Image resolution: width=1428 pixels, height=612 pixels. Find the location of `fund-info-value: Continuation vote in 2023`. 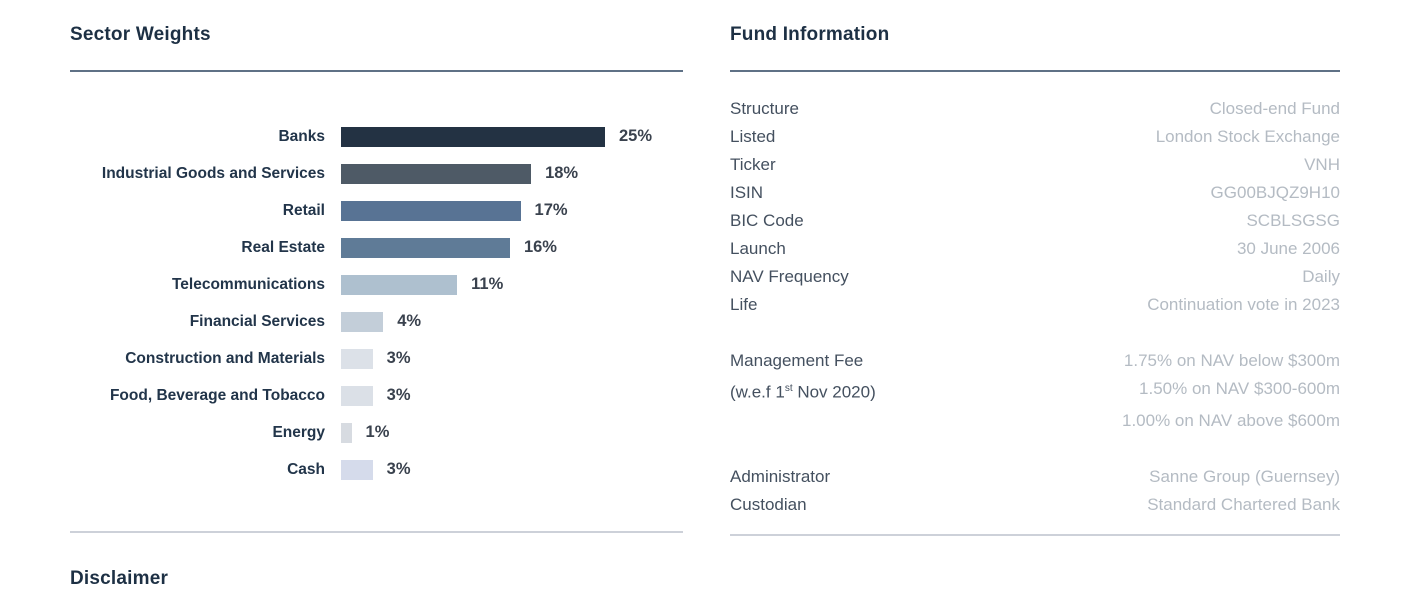

fund-info-value: Continuation vote in 2023 is located at coordinates (1243, 304).